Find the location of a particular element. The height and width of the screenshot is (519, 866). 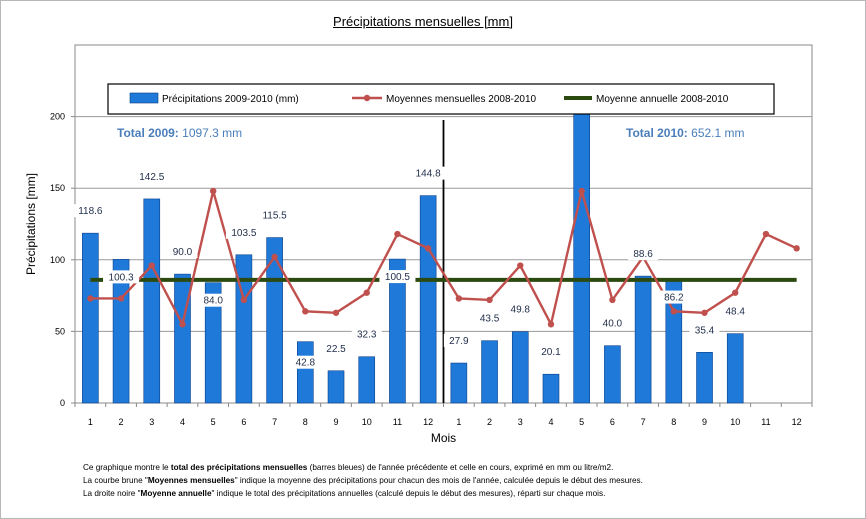

y-tick-label: 0 is located at coordinates (62, 403).